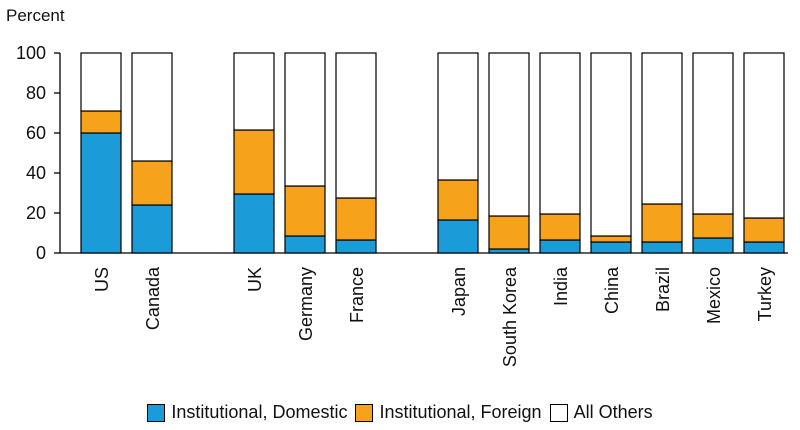 Image resolution: width=800 pixels, height=430 pixels. I want to click on legend-item-foreign: Institutional, Foreign, so click(448, 412).